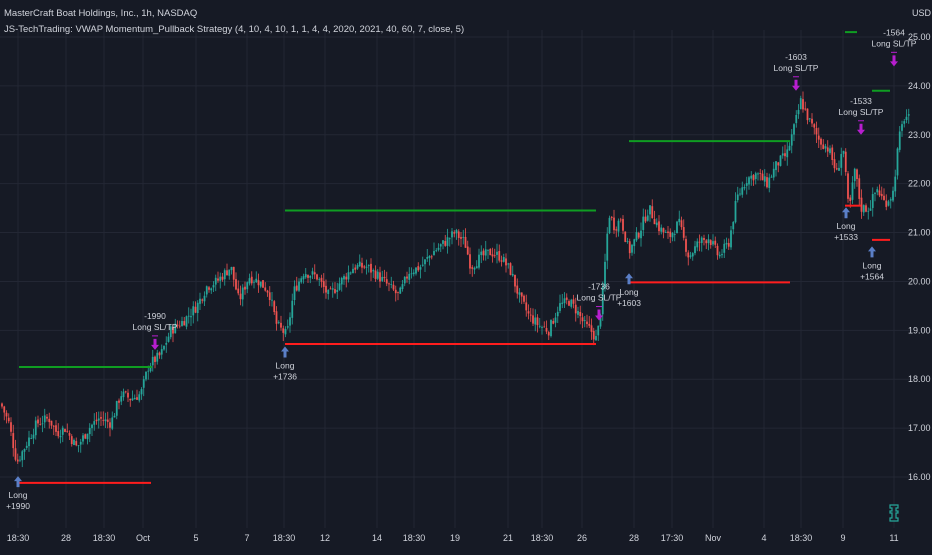  Describe the element at coordinates (894, 513) in the screenshot. I see `tradingview-logo-icon` at that location.